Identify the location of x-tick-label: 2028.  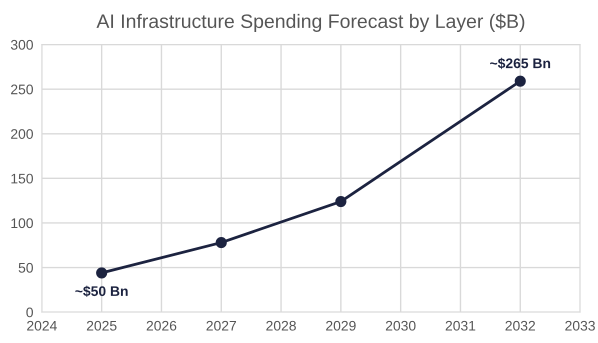
(281, 325).